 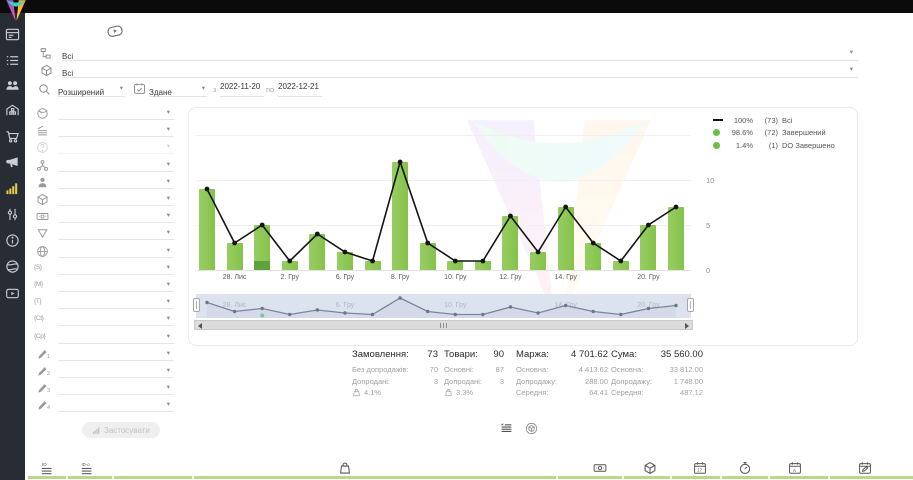 What do you see at coordinates (115, 31) in the screenshot?
I see `video-hint-icon` at bounding box center [115, 31].